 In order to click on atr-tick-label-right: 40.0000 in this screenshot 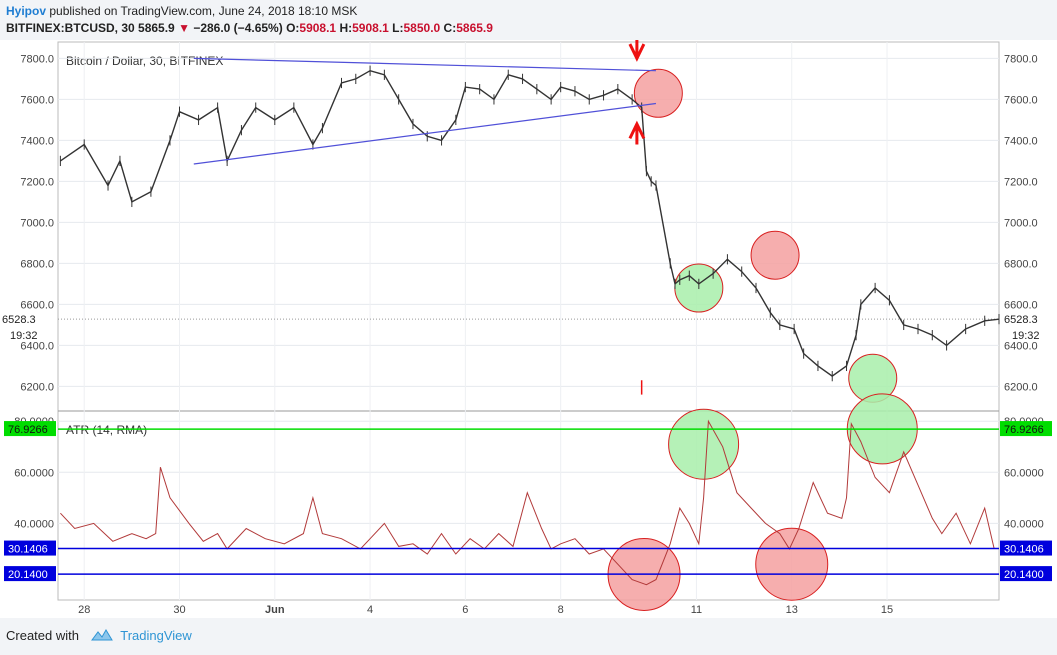, I will do `click(1024, 524)`.